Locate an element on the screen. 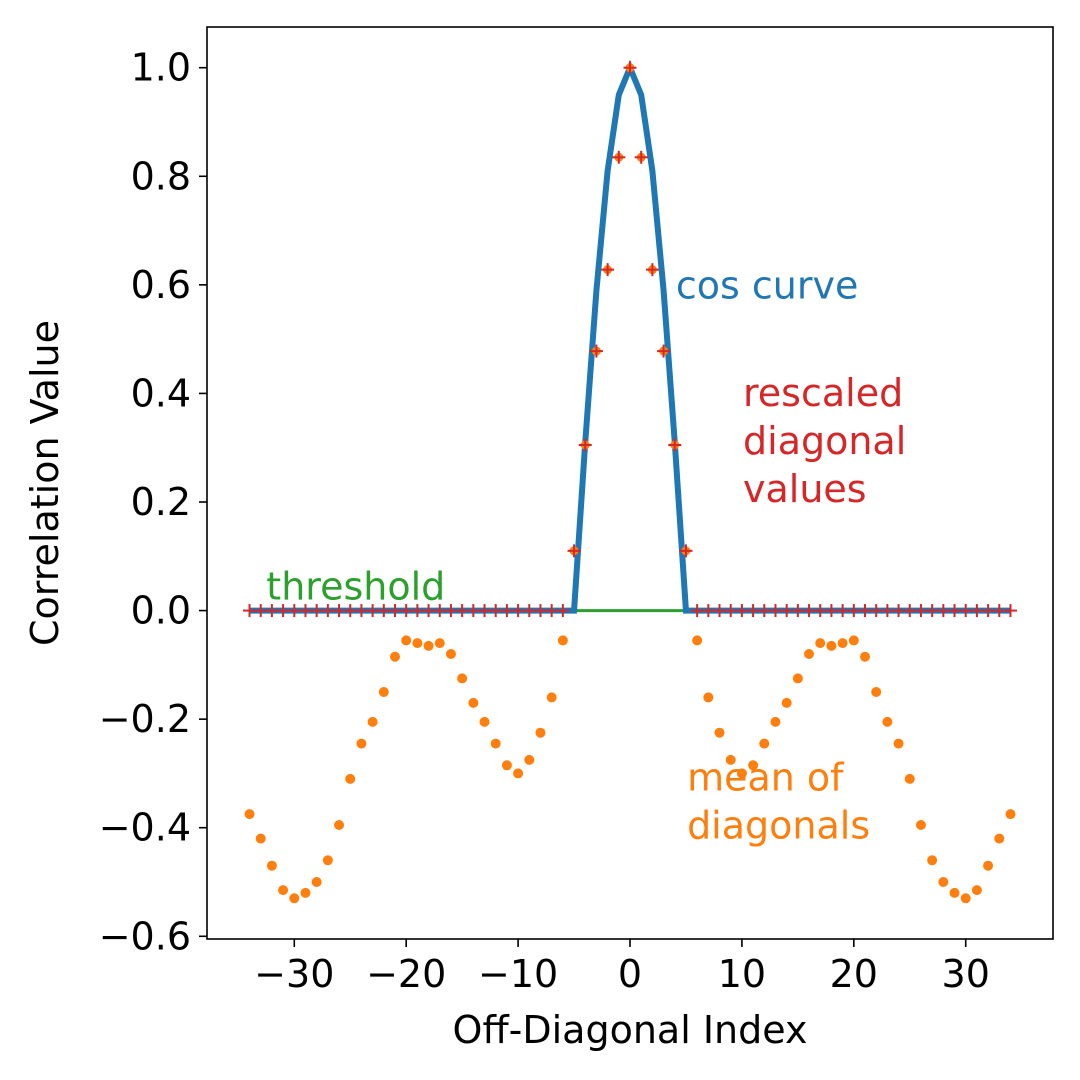  annotation-text: threshold is located at coordinates (355, 587).